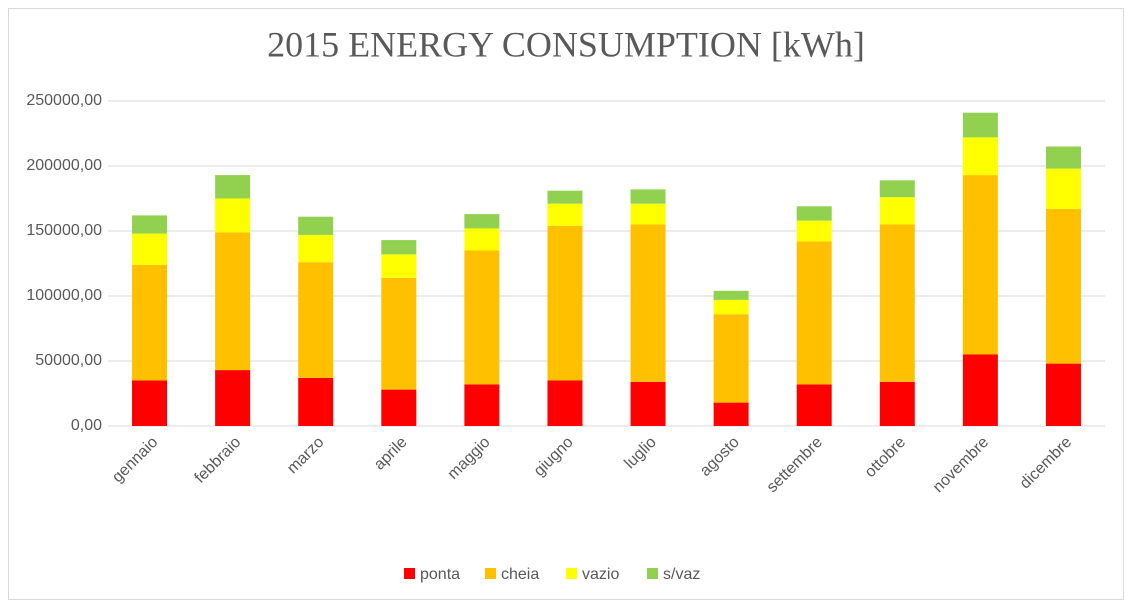 This screenshot has height=609, width=1132. Describe the element at coordinates (64, 100) in the screenshot. I see `y-tick-label: 250000,00` at that location.